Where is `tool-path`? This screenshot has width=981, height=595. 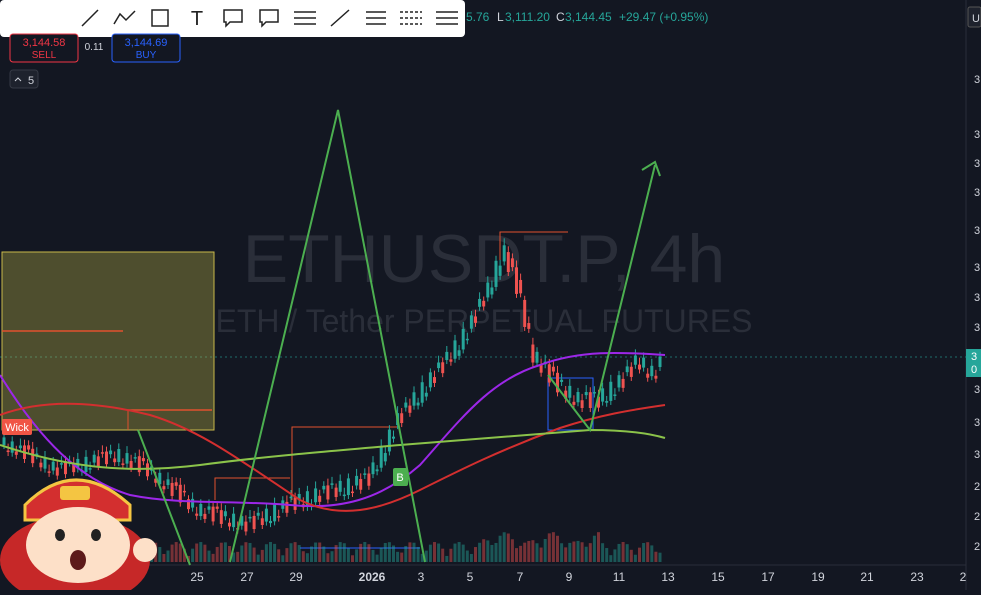 tool-path is located at coordinates (124, 17).